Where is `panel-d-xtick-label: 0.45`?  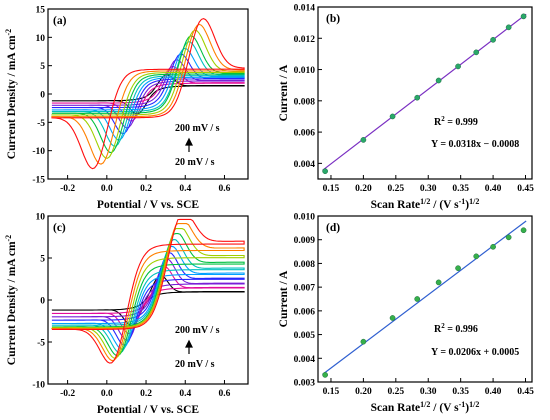 panel-d-xtick-label: 0.45 is located at coordinates (525, 392).